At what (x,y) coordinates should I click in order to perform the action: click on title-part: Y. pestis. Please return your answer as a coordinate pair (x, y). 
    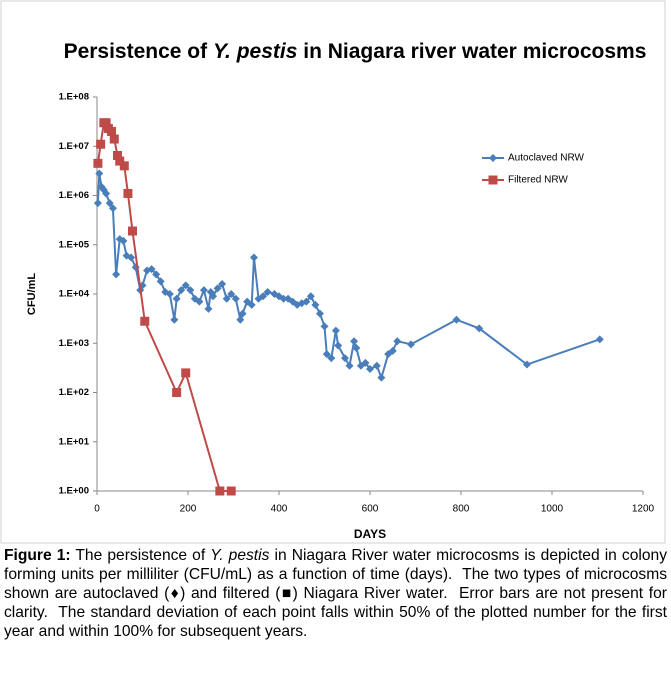
    Looking at the image, I should click on (255, 51).